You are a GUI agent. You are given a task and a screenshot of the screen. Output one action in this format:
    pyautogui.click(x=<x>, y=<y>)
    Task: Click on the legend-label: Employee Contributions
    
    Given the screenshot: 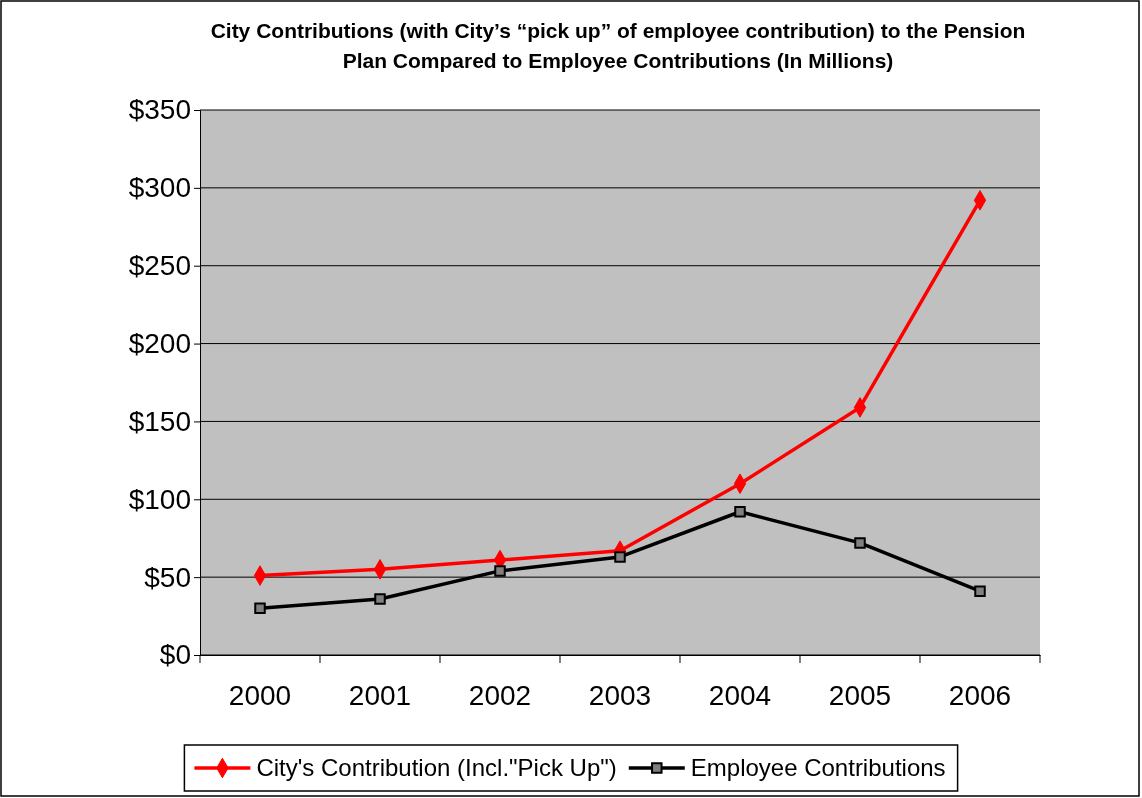 What is the action you would take?
    pyautogui.click(x=818, y=768)
    